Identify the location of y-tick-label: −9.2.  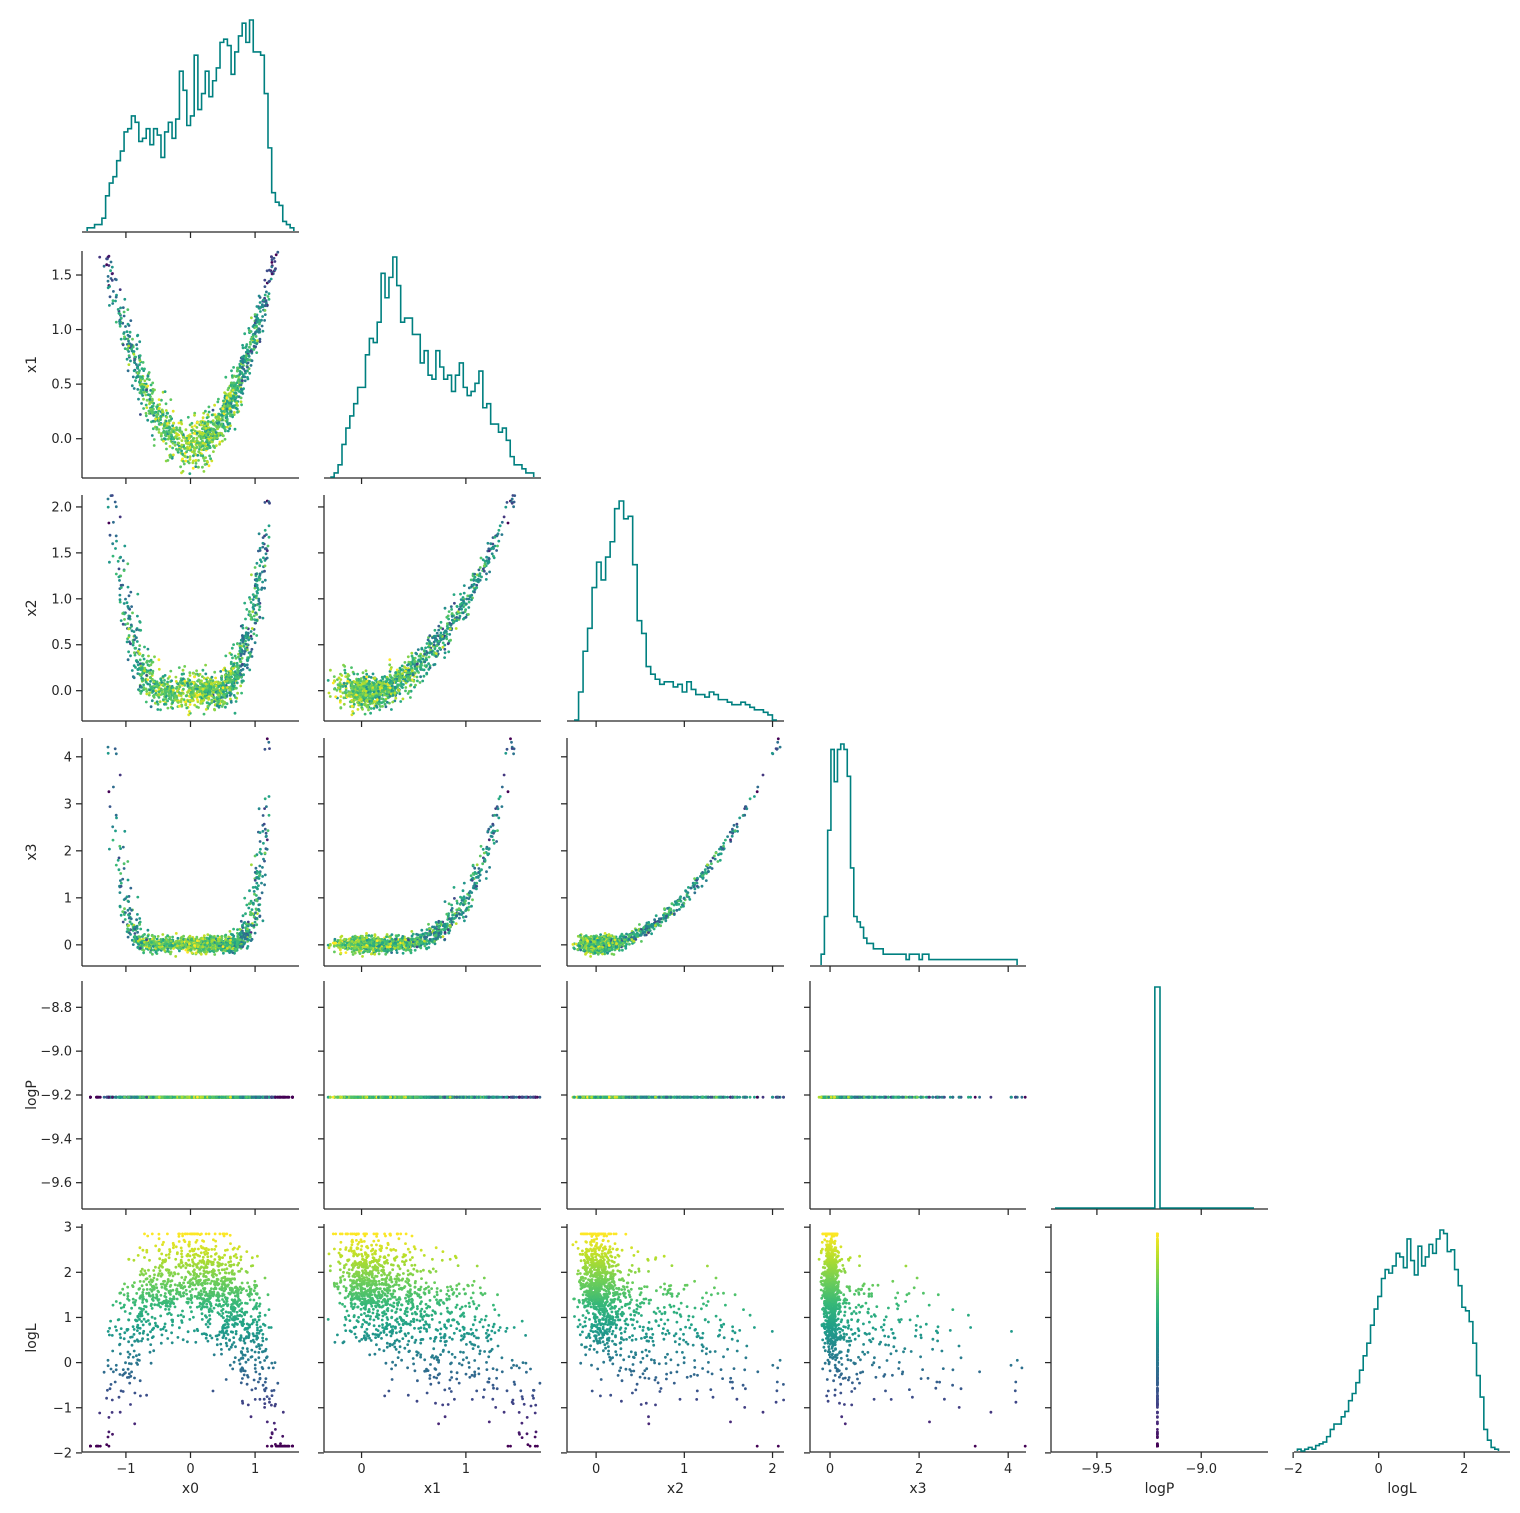
(56, 1096).